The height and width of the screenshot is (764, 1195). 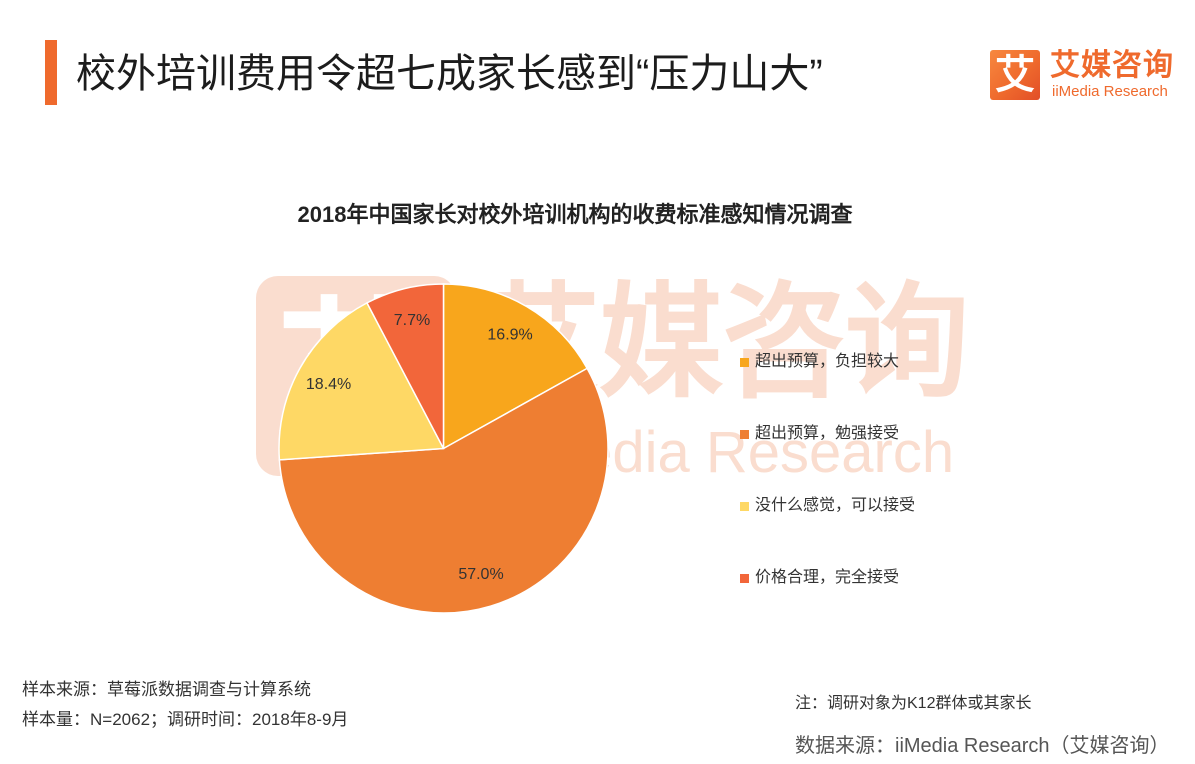 What do you see at coordinates (1015, 75) in the screenshot?
I see `brand-logo-mark: 艾` at bounding box center [1015, 75].